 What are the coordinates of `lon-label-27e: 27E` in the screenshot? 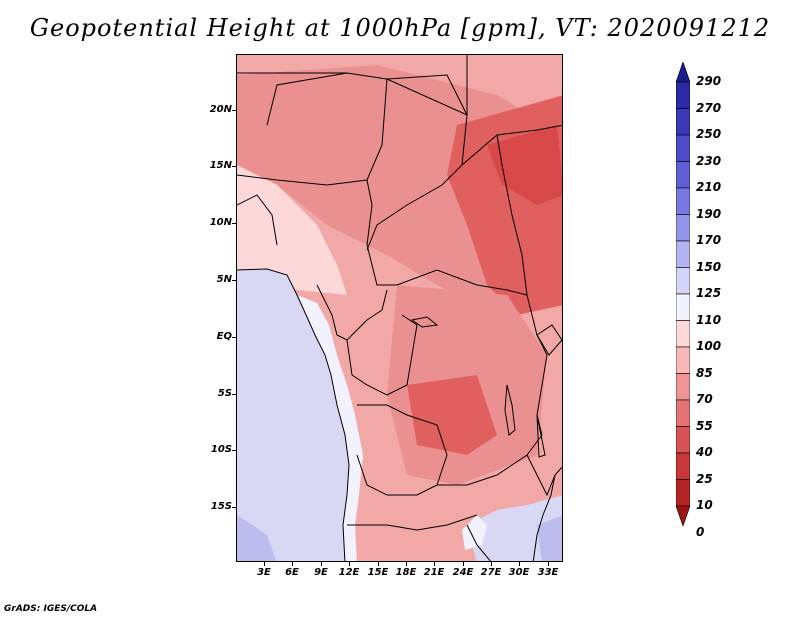 It's located at (491, 572).